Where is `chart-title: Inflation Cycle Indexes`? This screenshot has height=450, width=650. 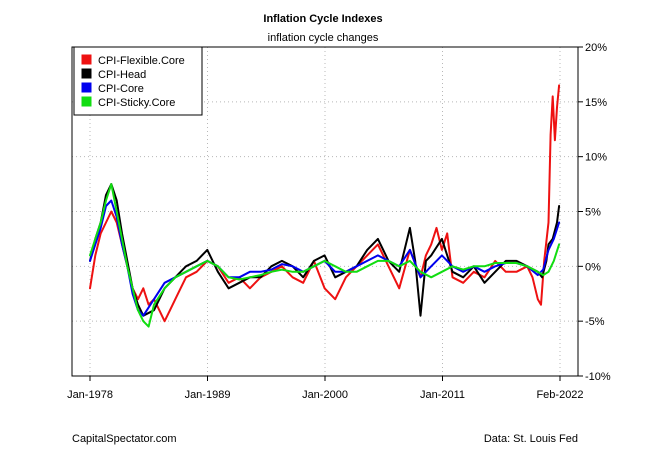
chart-title: Inflation Cycle Indexes is located at coordinates (322, 19).